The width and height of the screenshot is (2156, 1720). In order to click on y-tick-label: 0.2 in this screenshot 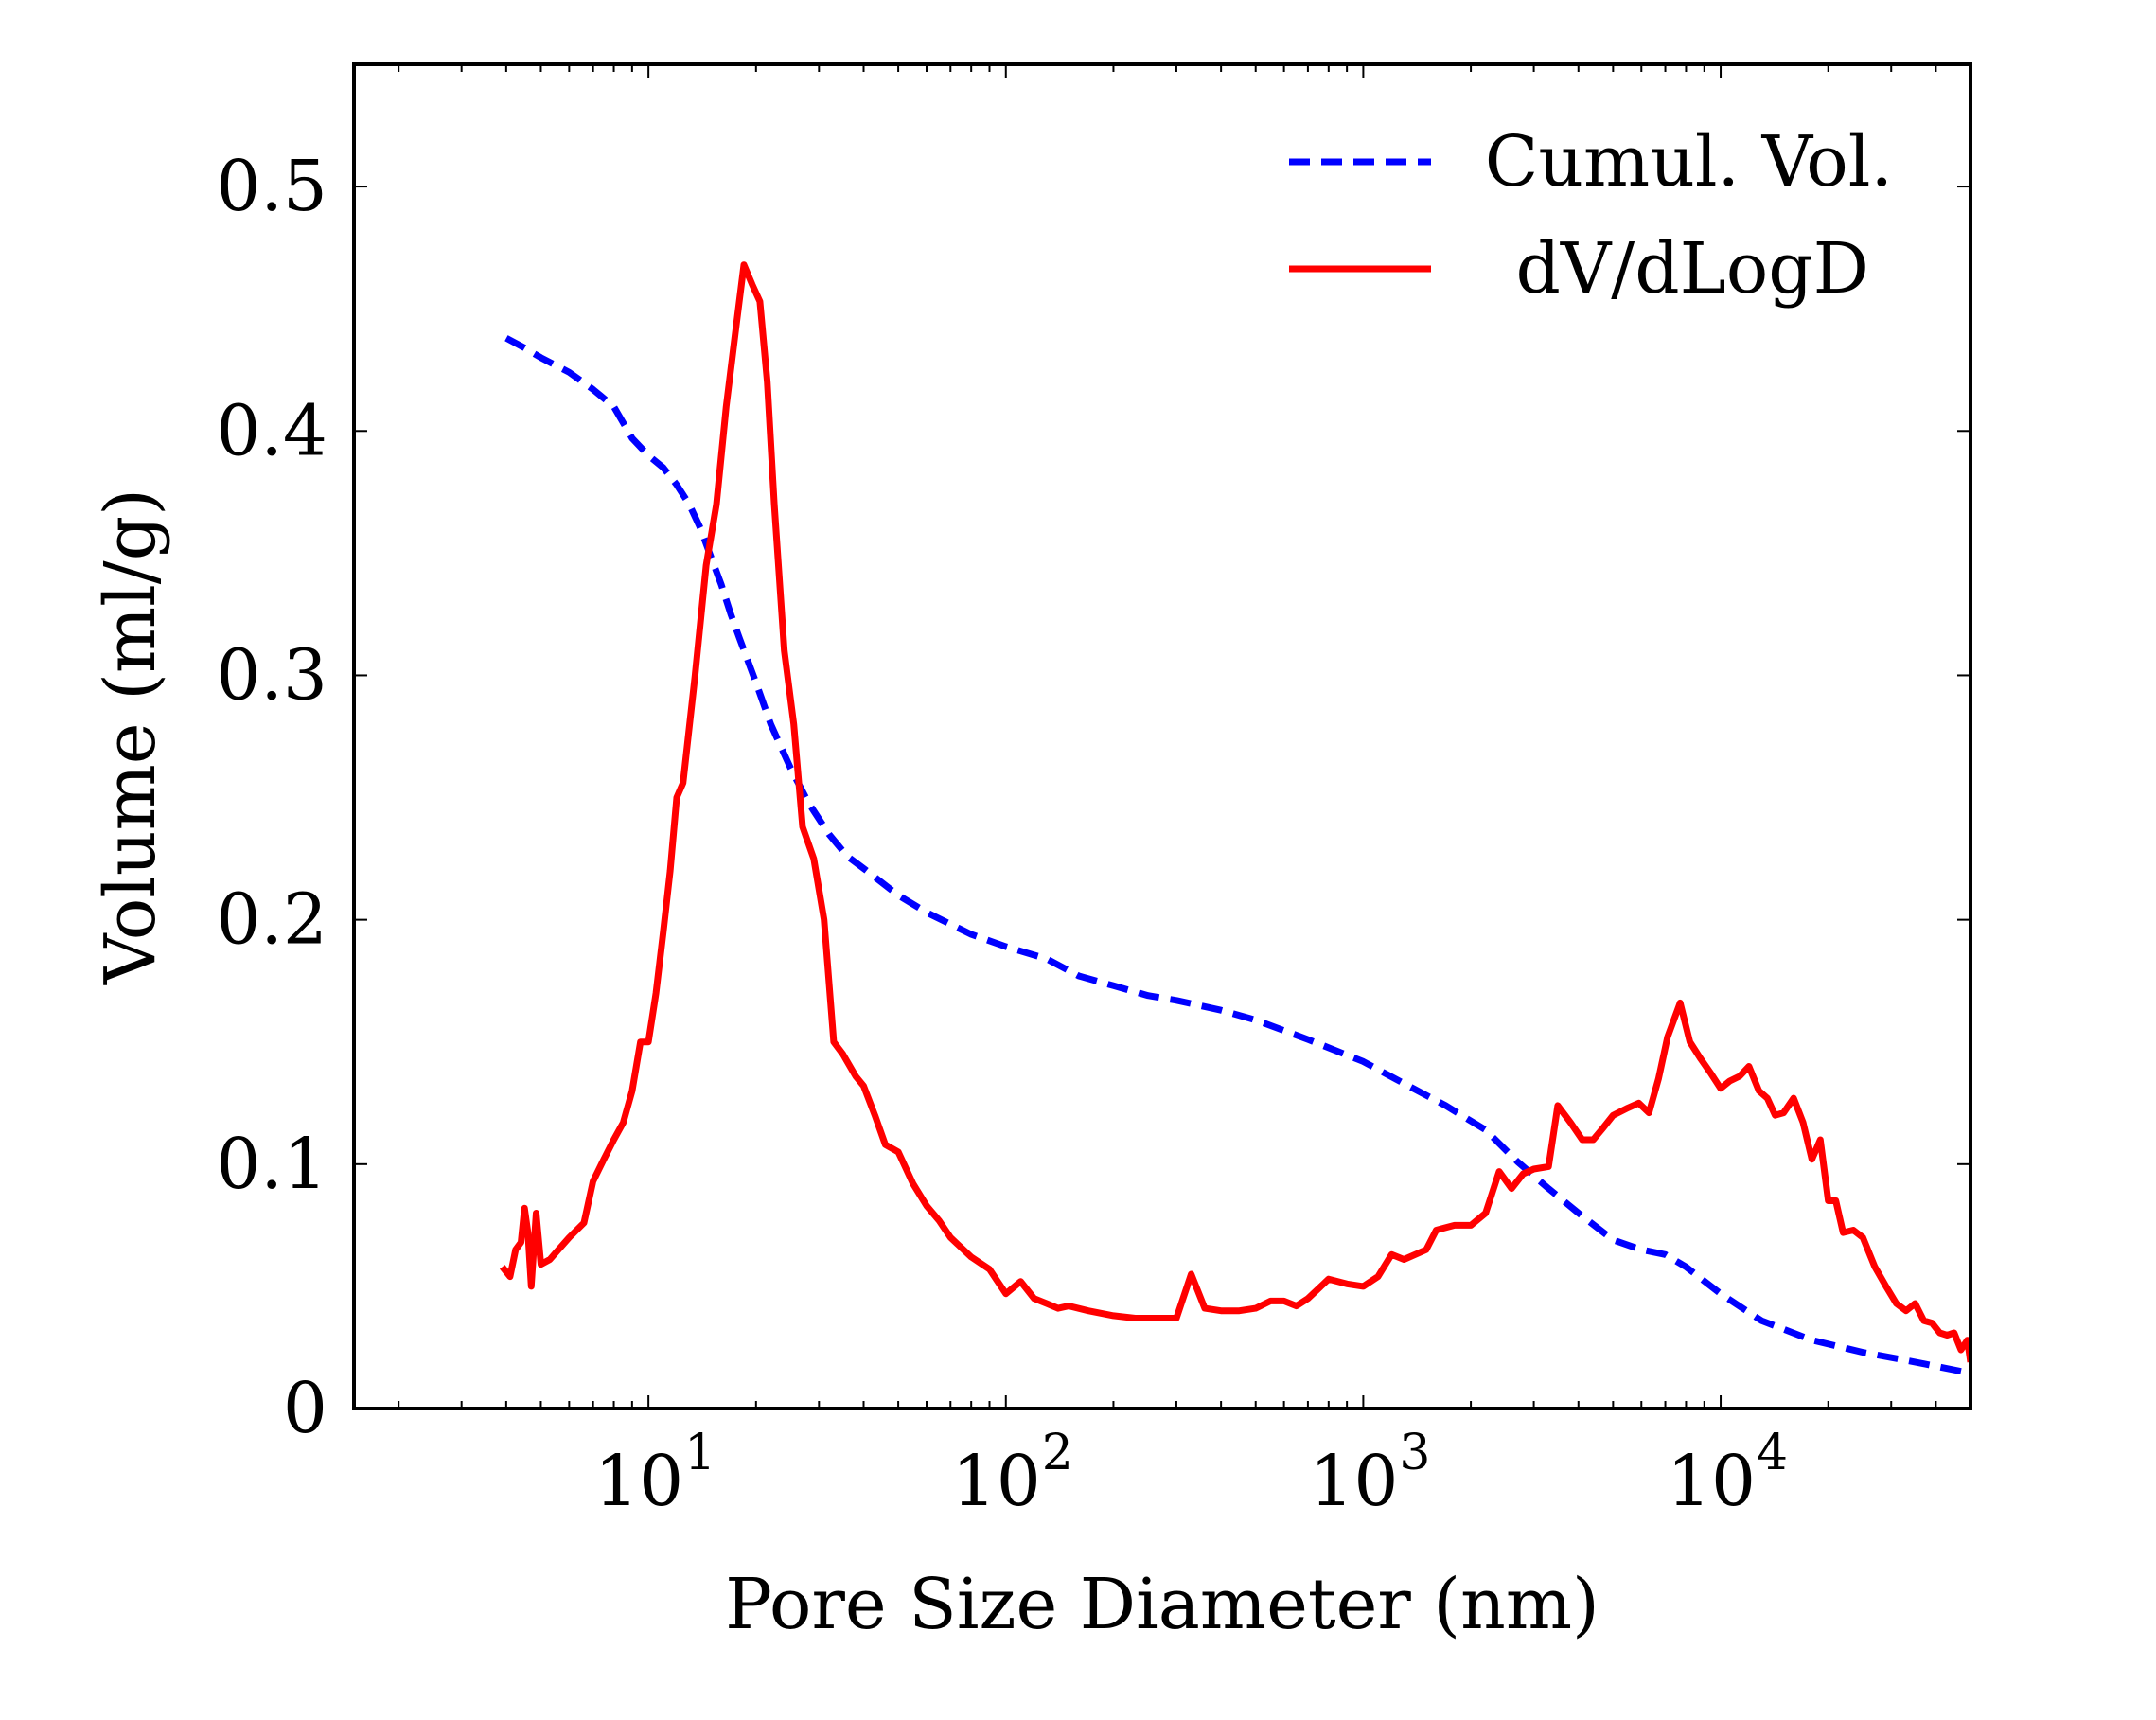, I will do `click(271, 920)`.